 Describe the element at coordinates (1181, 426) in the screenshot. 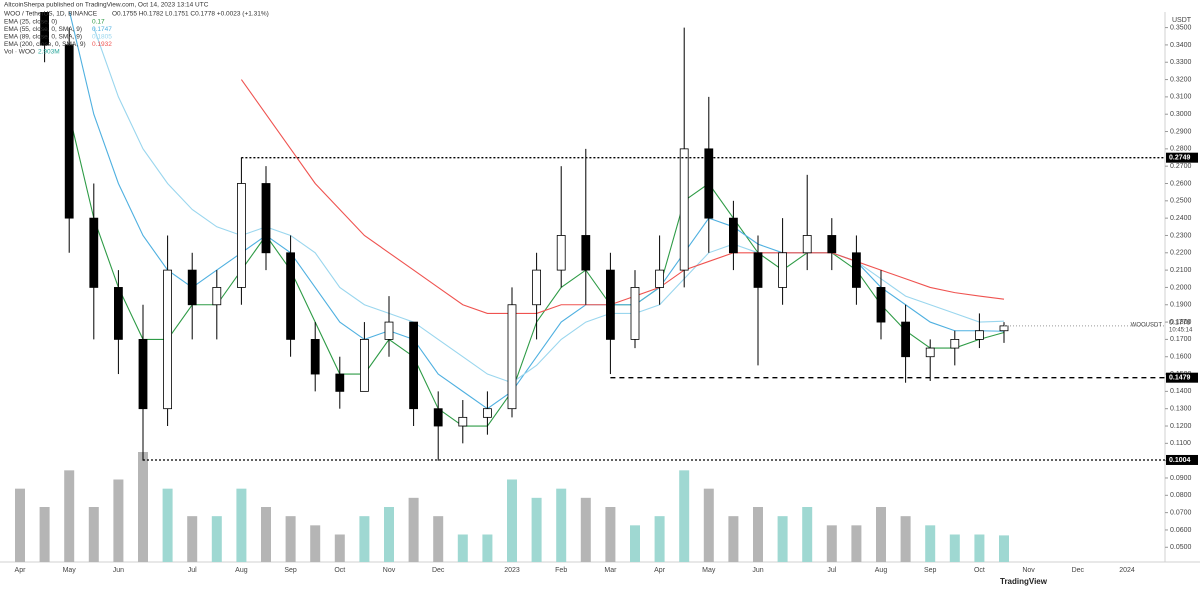

I see `y-tick-label: 0.1200` at that location.